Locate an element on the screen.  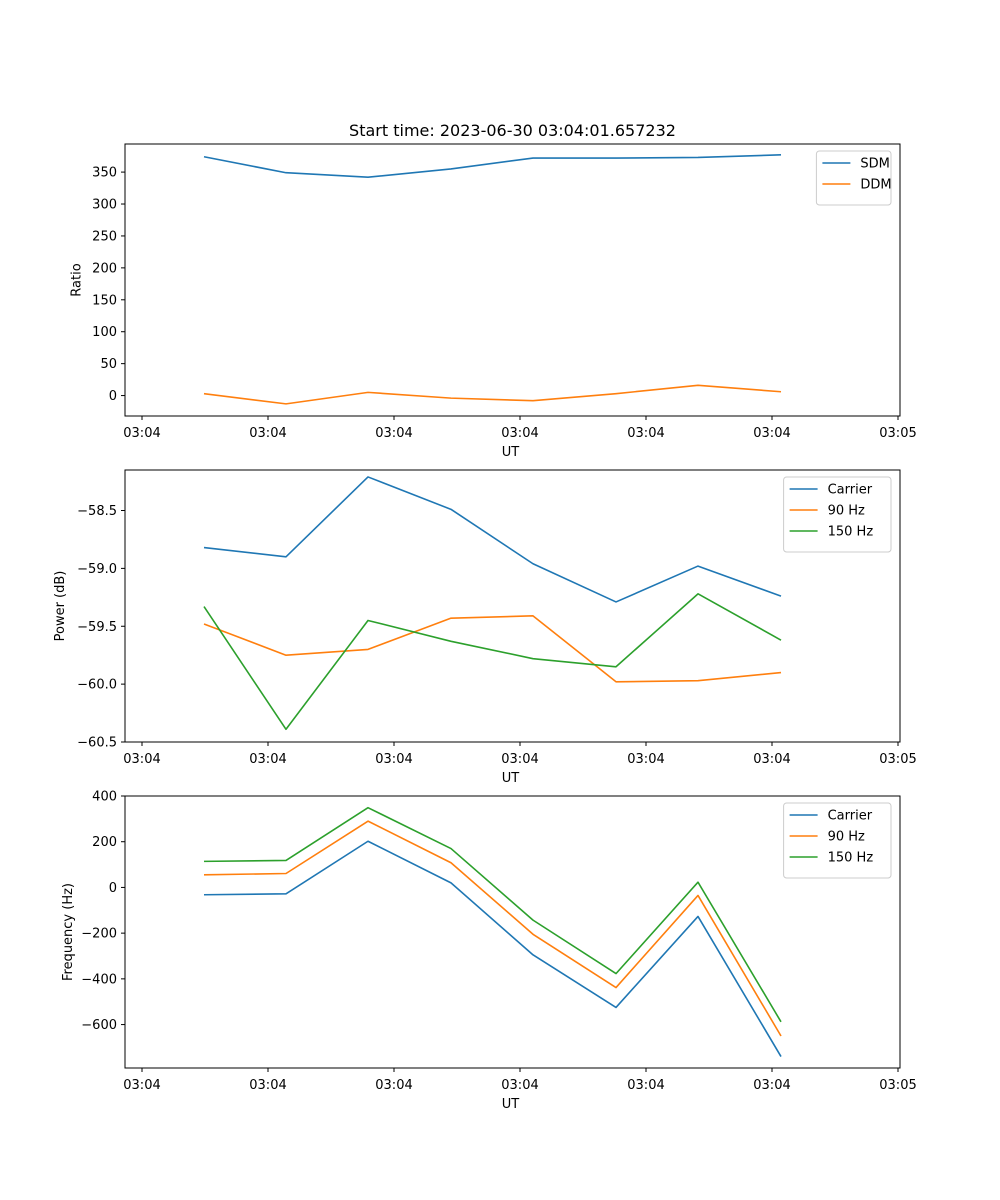
y-tick-label: −200 is located at coordinates (99, 934).